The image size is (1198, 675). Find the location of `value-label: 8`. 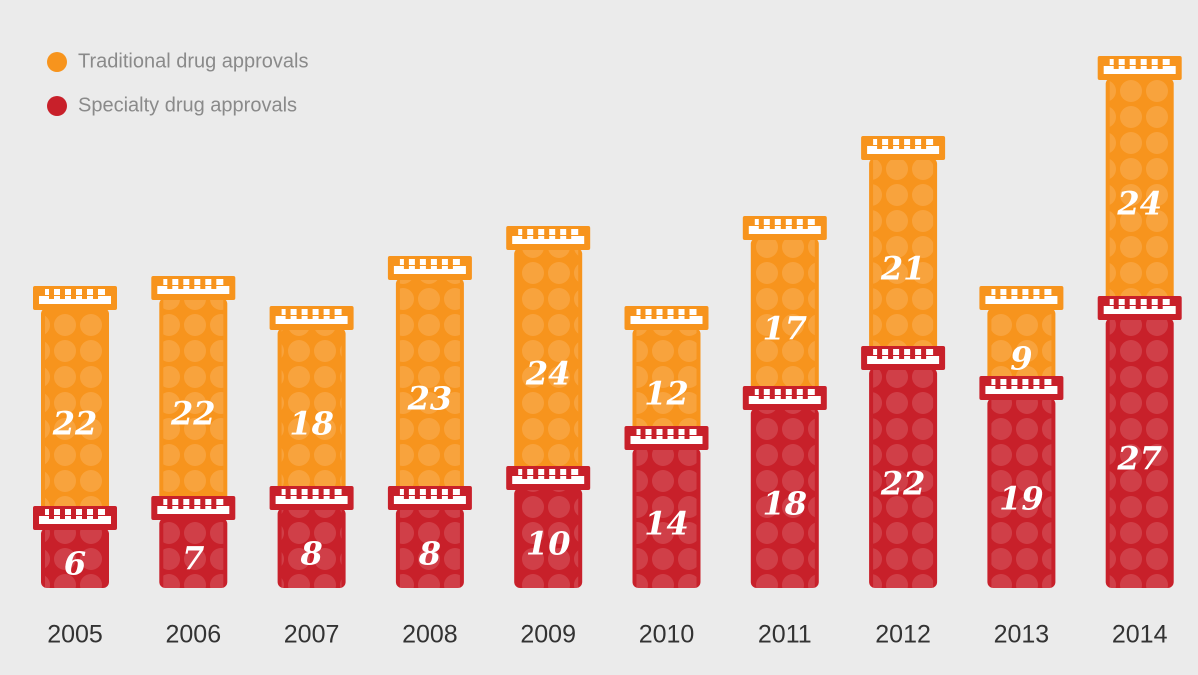

value-label: 8 is located at coordinates (429, 554).